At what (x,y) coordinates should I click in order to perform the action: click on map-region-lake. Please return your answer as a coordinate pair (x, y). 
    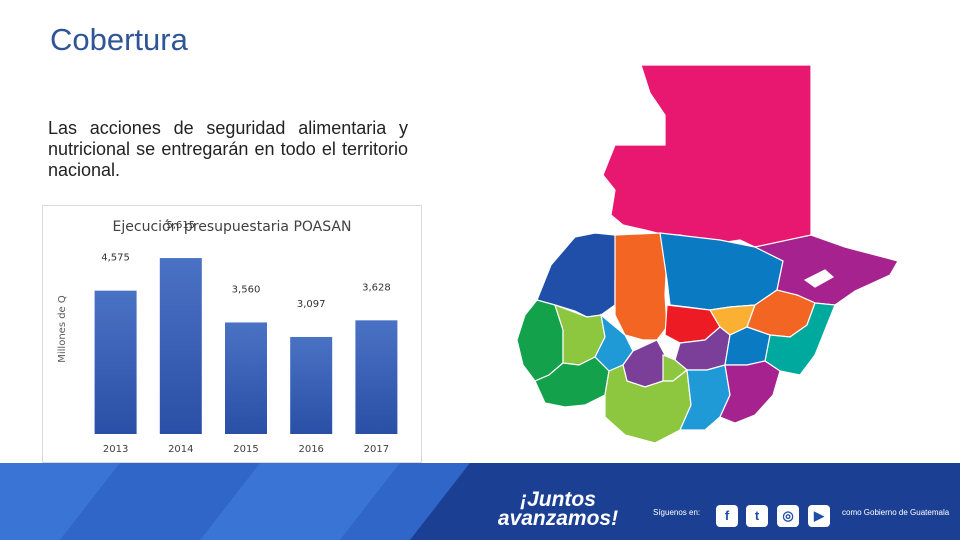
    Looking at the image, I should click on (819, 278).